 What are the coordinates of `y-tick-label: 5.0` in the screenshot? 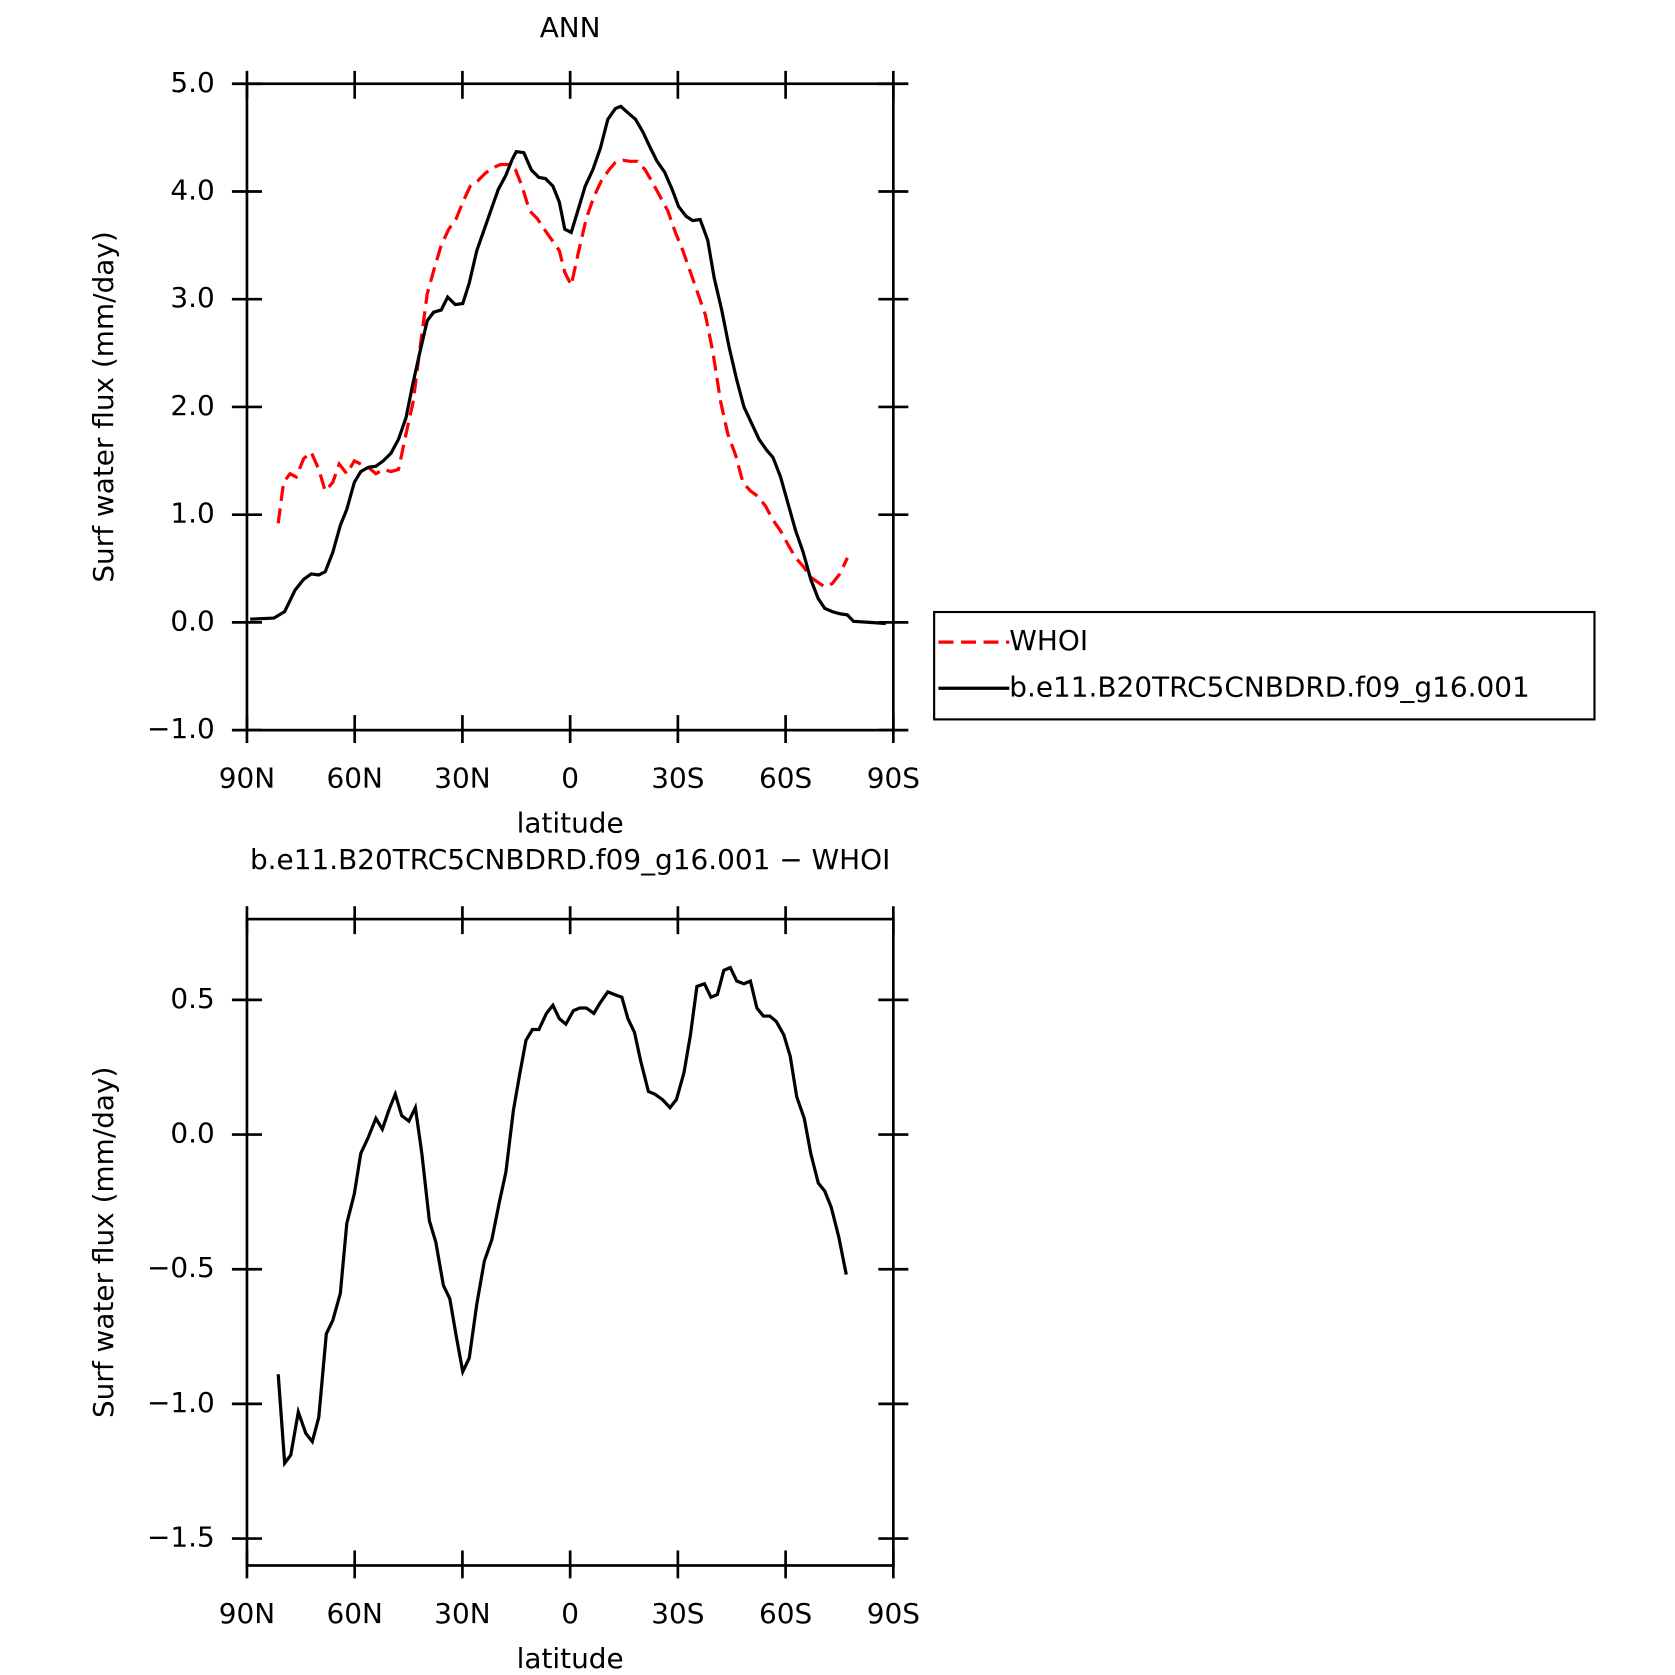 It's located at (192, 82).